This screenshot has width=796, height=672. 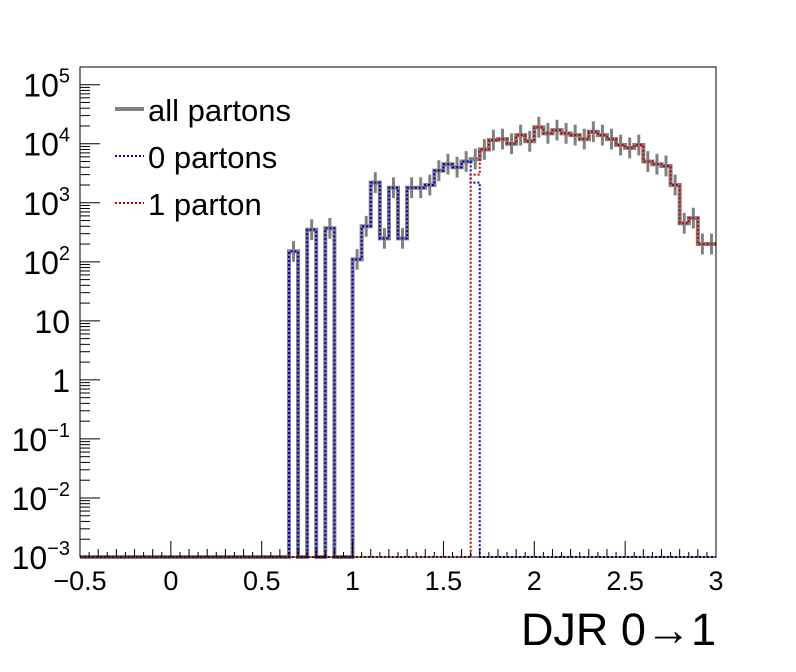 What do you see at coordinates (79, 581) in the screenshot?
I see `x-tick-label: −0.5` at bounding box center [79, 581].